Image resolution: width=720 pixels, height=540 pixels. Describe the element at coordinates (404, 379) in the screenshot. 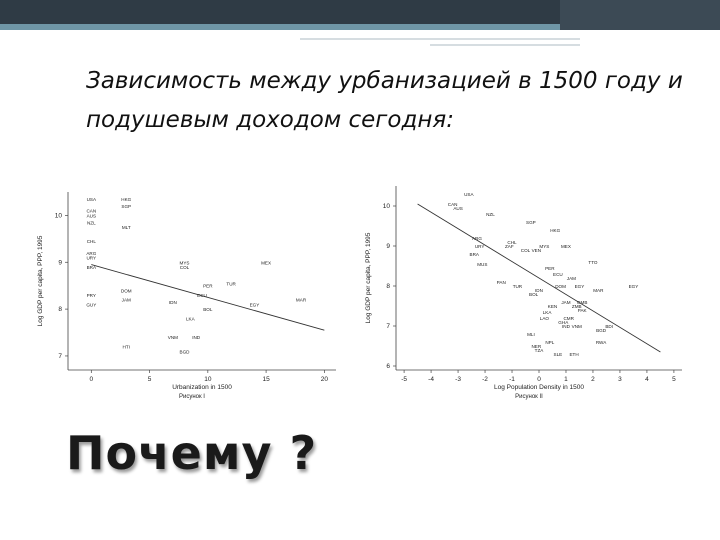

I see `x-tick-label: -5` at that location.